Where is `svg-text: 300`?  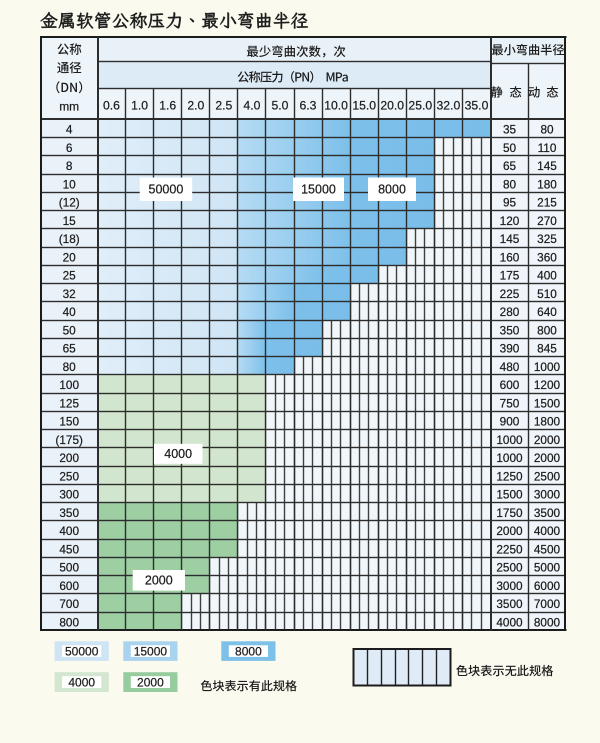
svg-text: 300 is located at coordinates (69, 495).